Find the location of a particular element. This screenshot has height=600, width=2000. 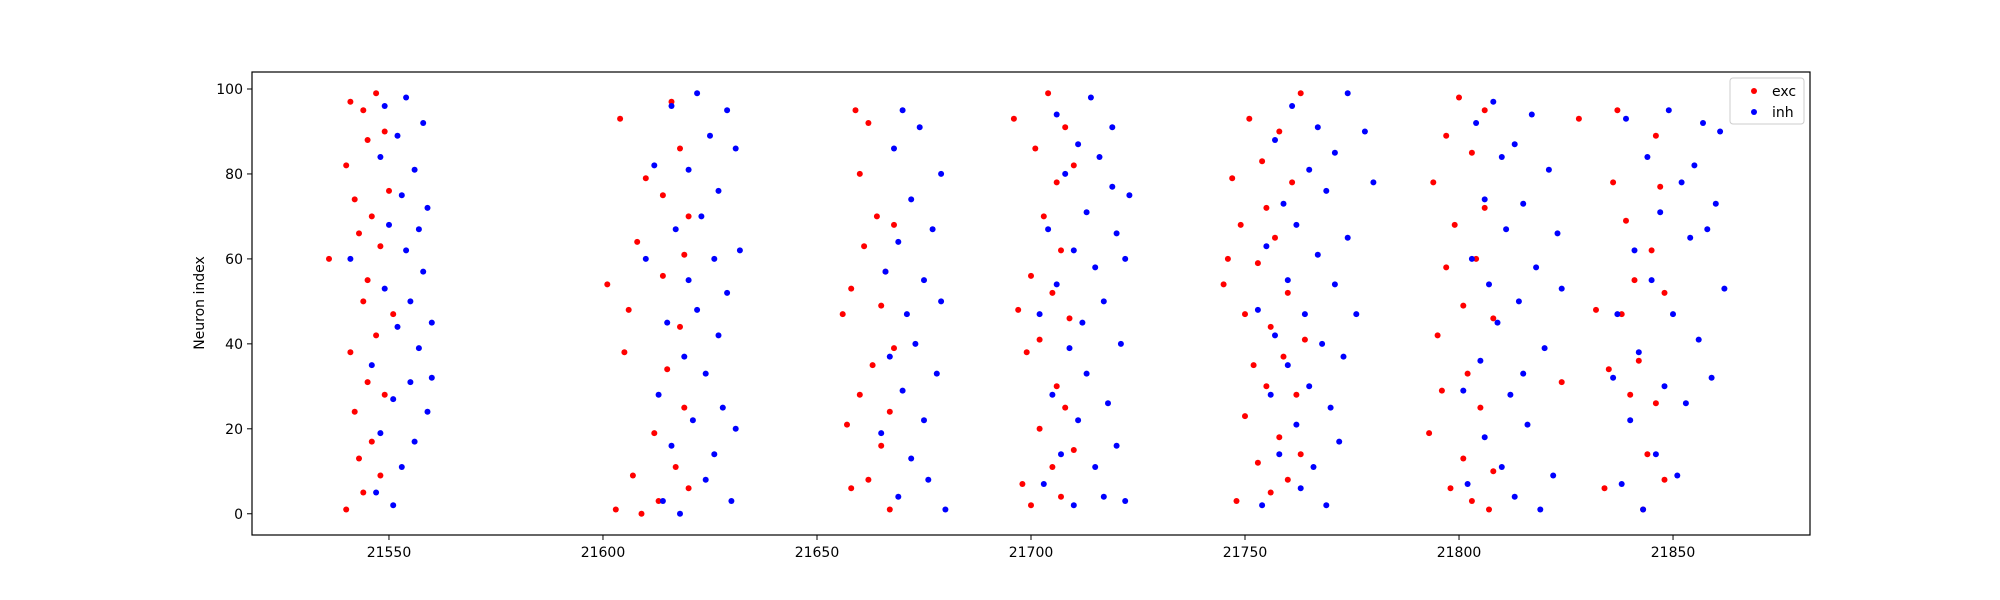

x-tick-label-4: 21750 is located at coordinates (1245, 553).